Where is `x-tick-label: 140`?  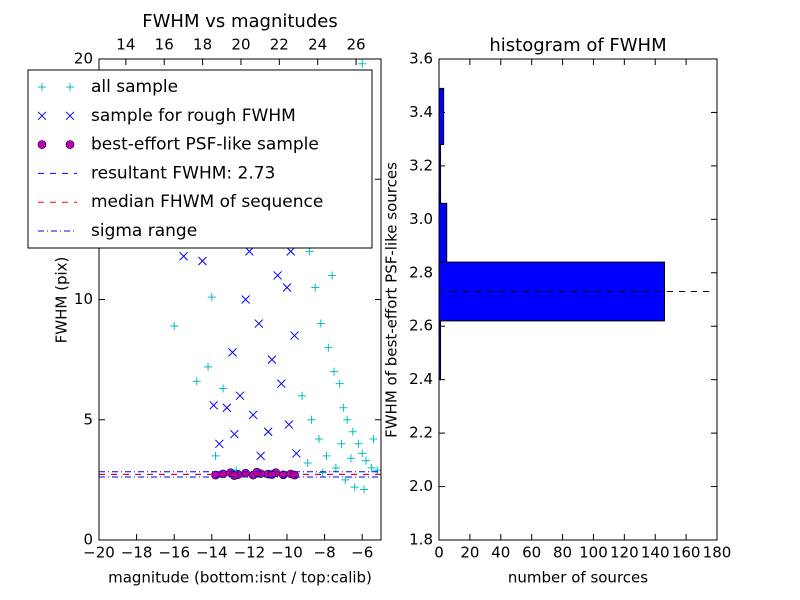 x-tick-label: 140 is located at coordinates (655, 553).